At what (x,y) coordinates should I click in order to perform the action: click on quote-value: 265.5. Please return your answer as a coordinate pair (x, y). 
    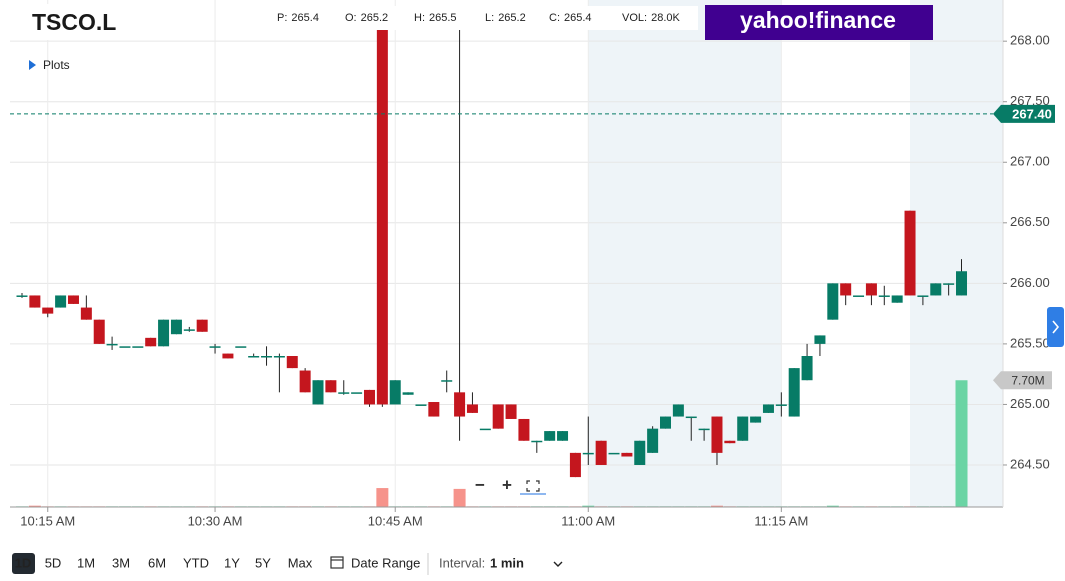
    Looking at the image, I should click on (443, 18).